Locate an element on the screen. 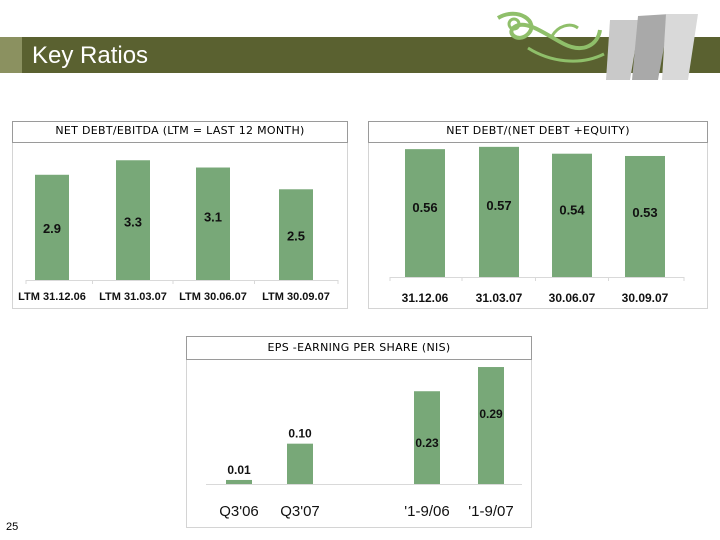  data-label-2: 3.3 is located at coordinates (133, 221).